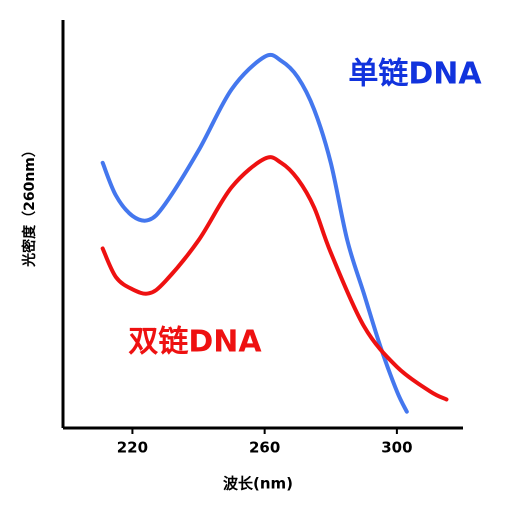  Describe the element at coordinates (264, 448) in the screenshot. I see `x-tick-label: 260` at that location.